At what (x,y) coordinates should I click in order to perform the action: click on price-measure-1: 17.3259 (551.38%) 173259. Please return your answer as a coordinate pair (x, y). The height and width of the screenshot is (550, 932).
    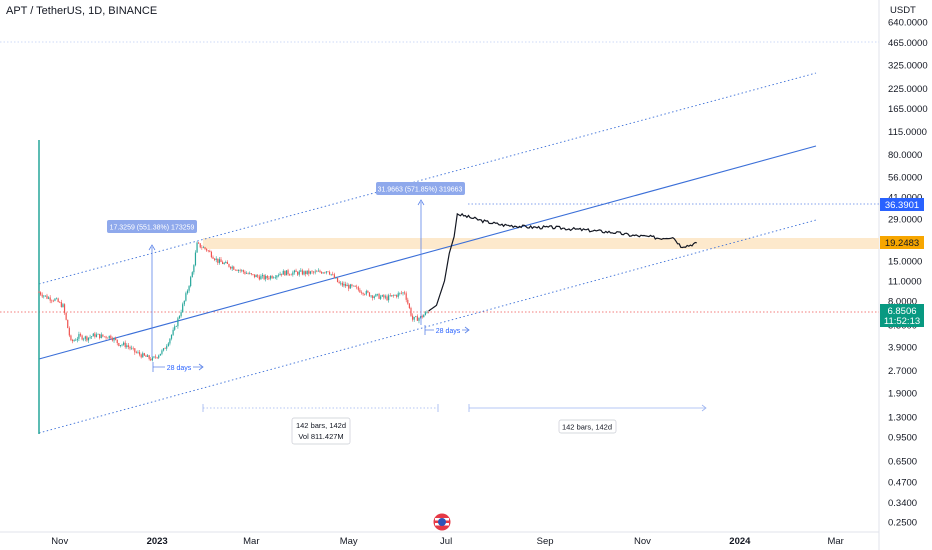
    Looking at the image, I should click on (152, 288).